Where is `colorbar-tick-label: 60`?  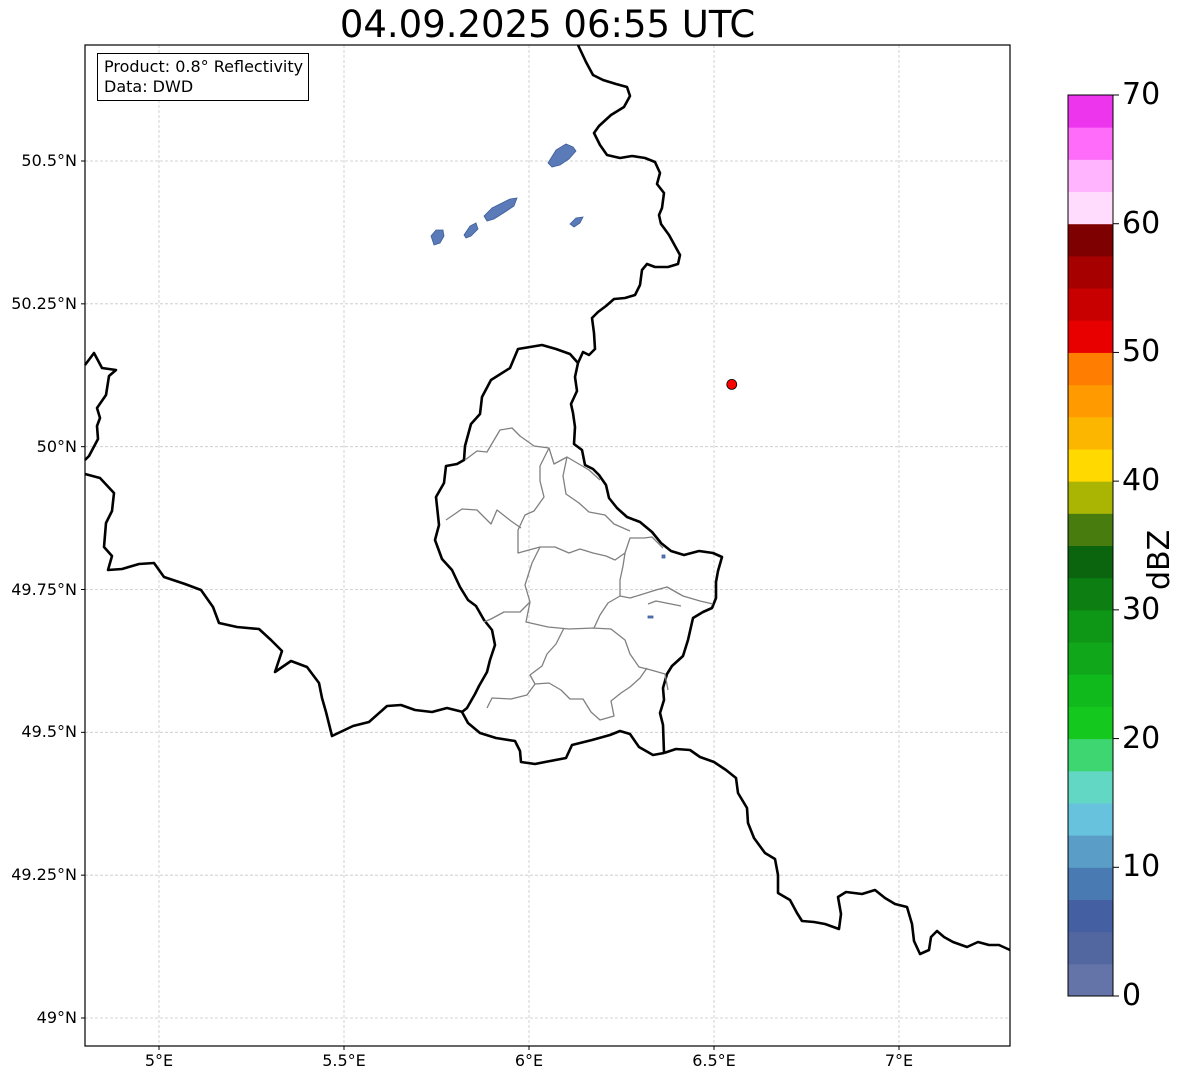 colorbar-tick-label: 60 is located at coordinates (1141, 223).